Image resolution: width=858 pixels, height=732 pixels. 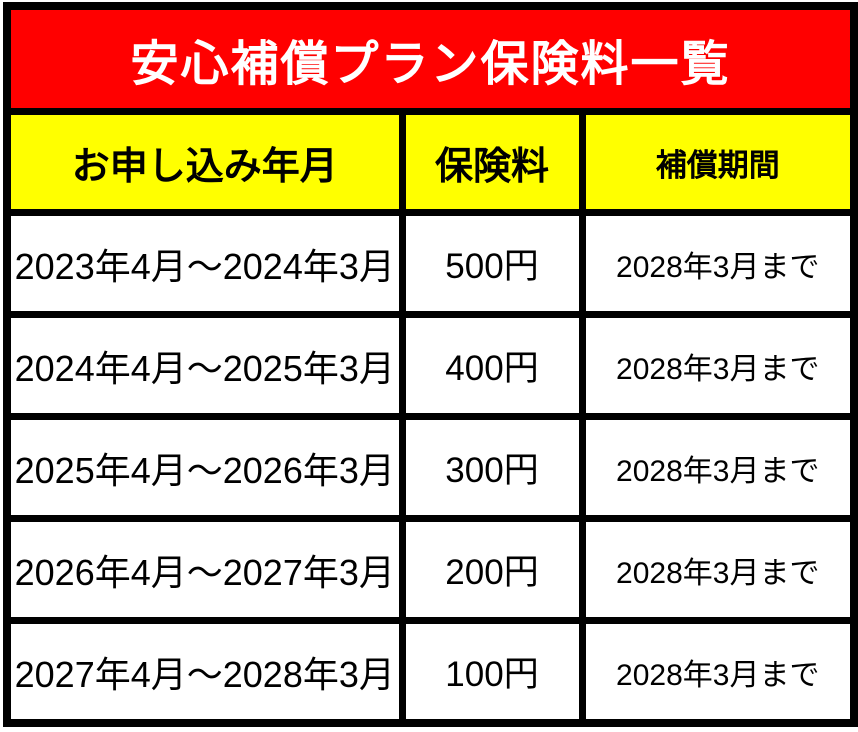 I want to click on cell-premium: 100円, so click(x=492, y=672).